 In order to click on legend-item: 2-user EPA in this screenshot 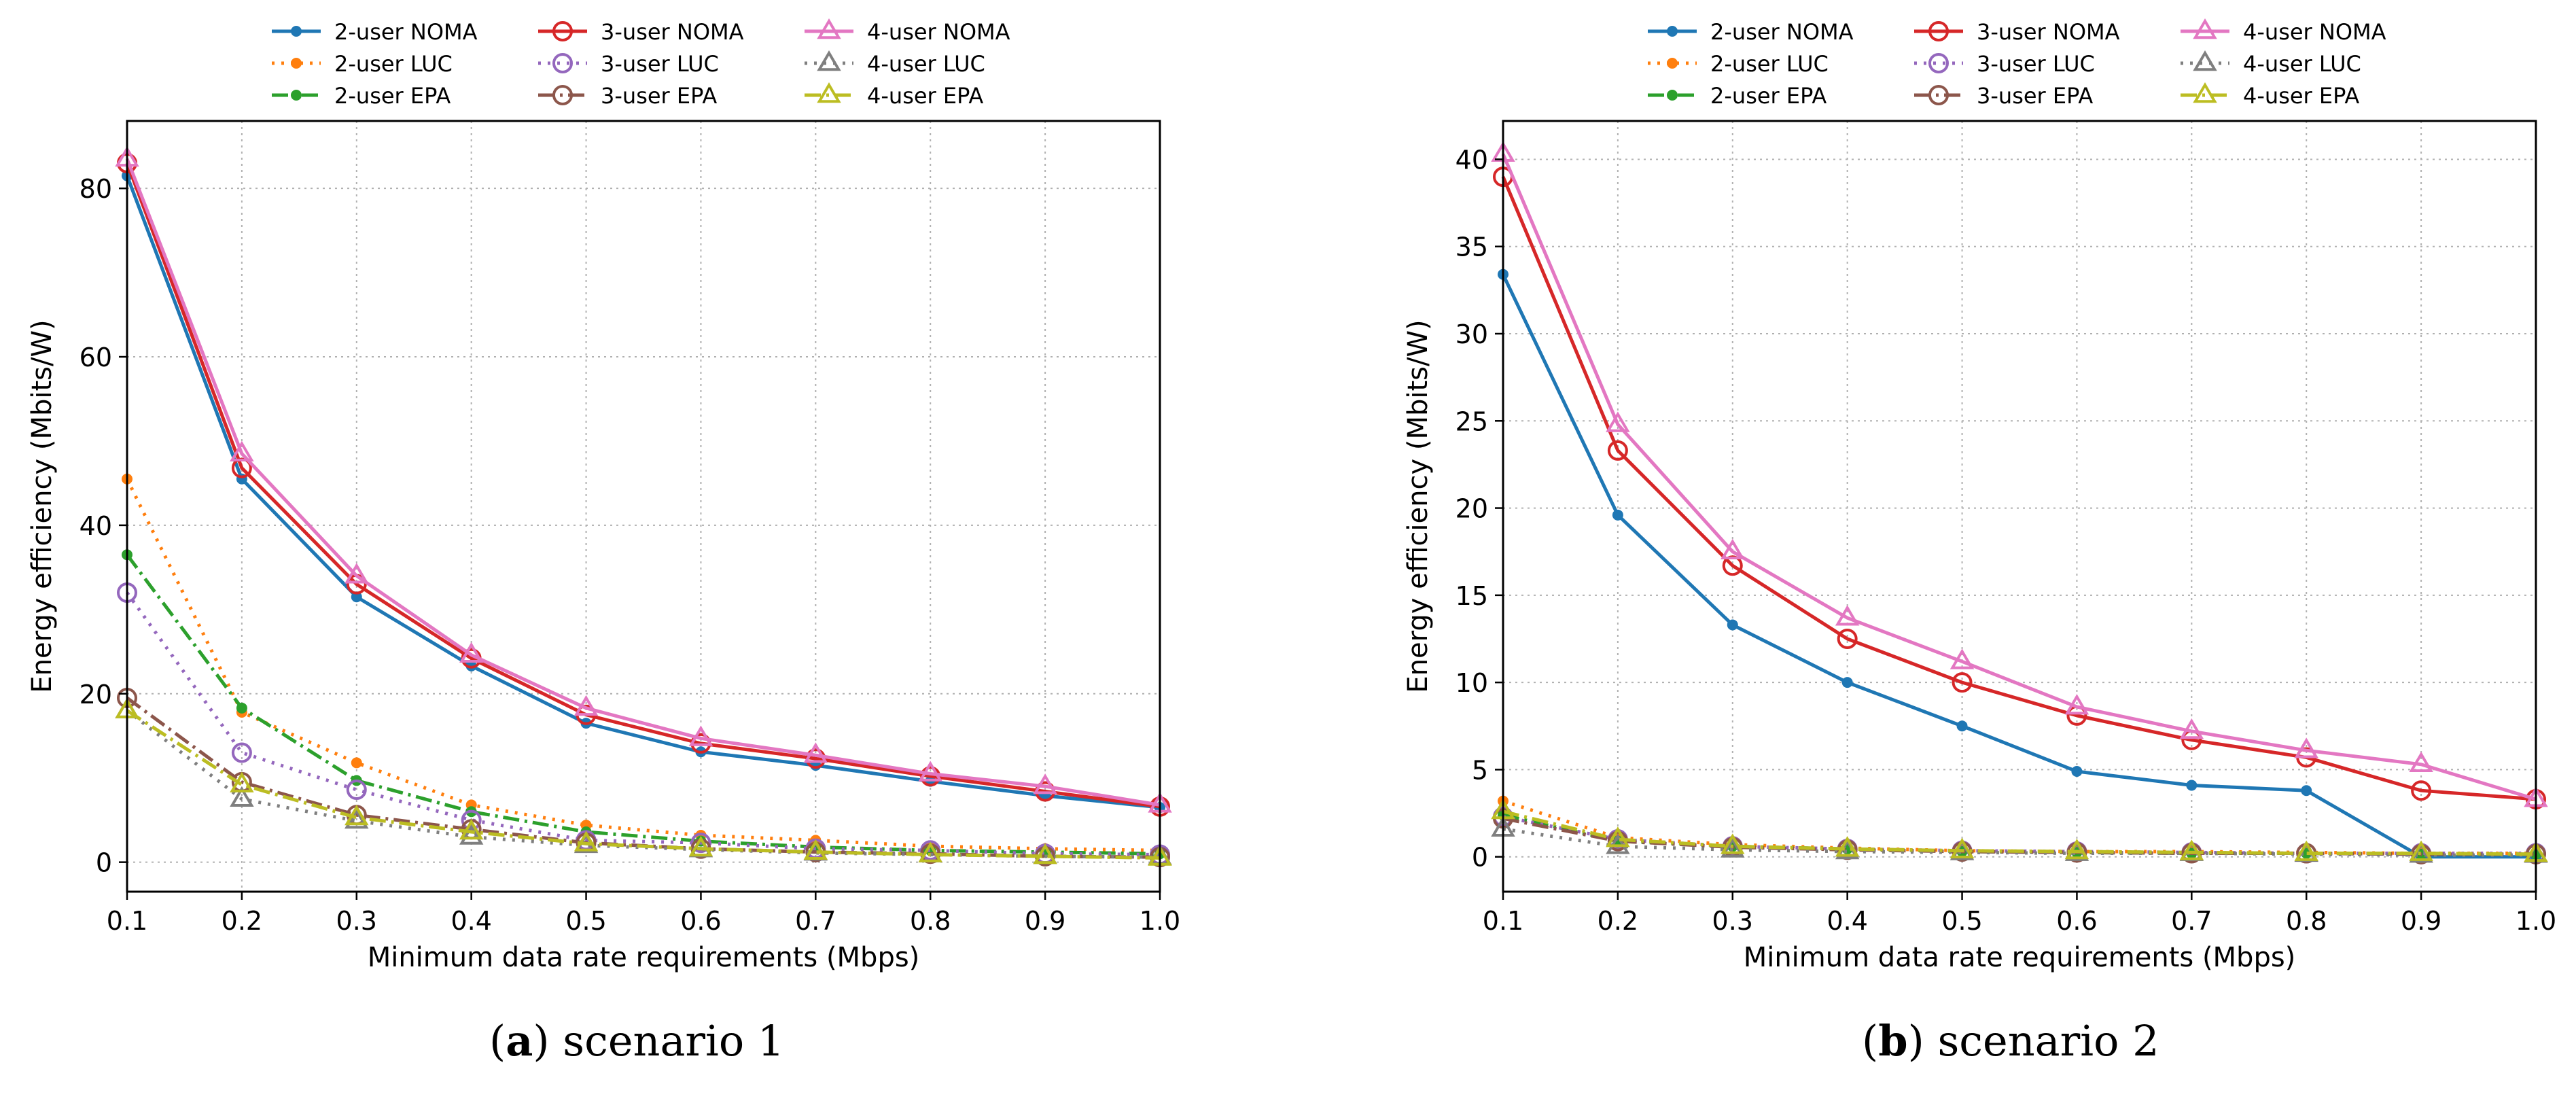, I will do `click(1737, 96)`.